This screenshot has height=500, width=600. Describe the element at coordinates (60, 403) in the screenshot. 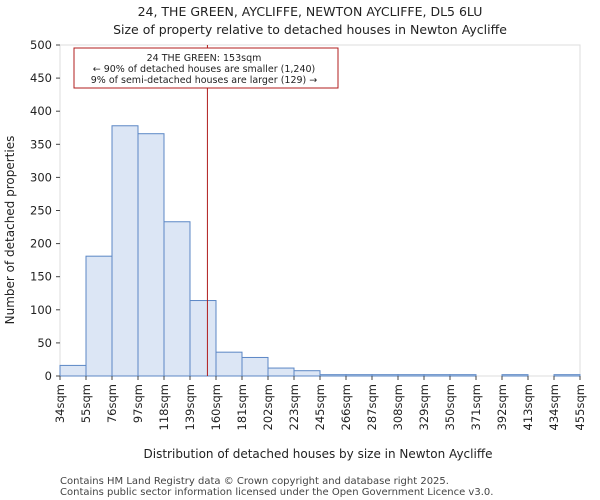

I see `x-tick-label: 34sqm` at that location.